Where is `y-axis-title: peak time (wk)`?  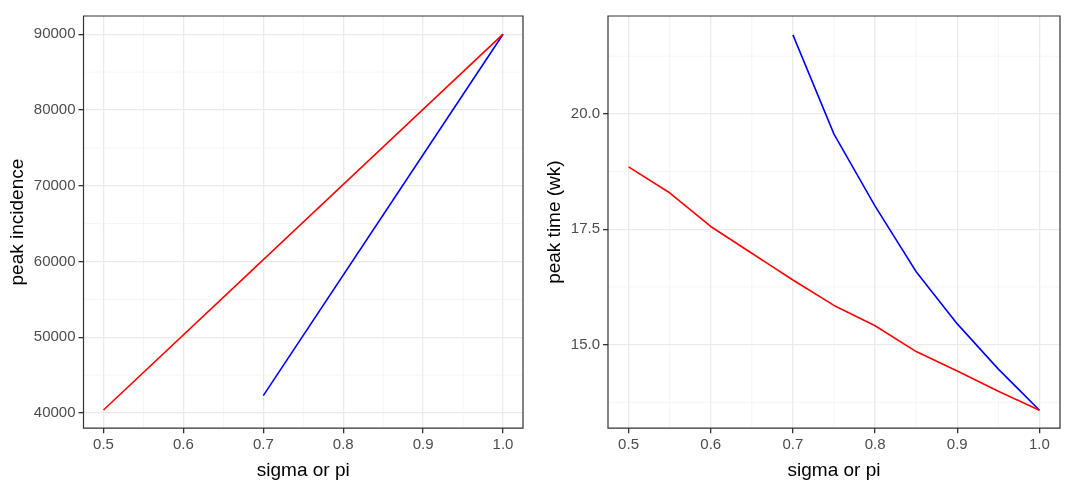 y-axis-title: peak time (wk) is located at coordinates (553, 222).